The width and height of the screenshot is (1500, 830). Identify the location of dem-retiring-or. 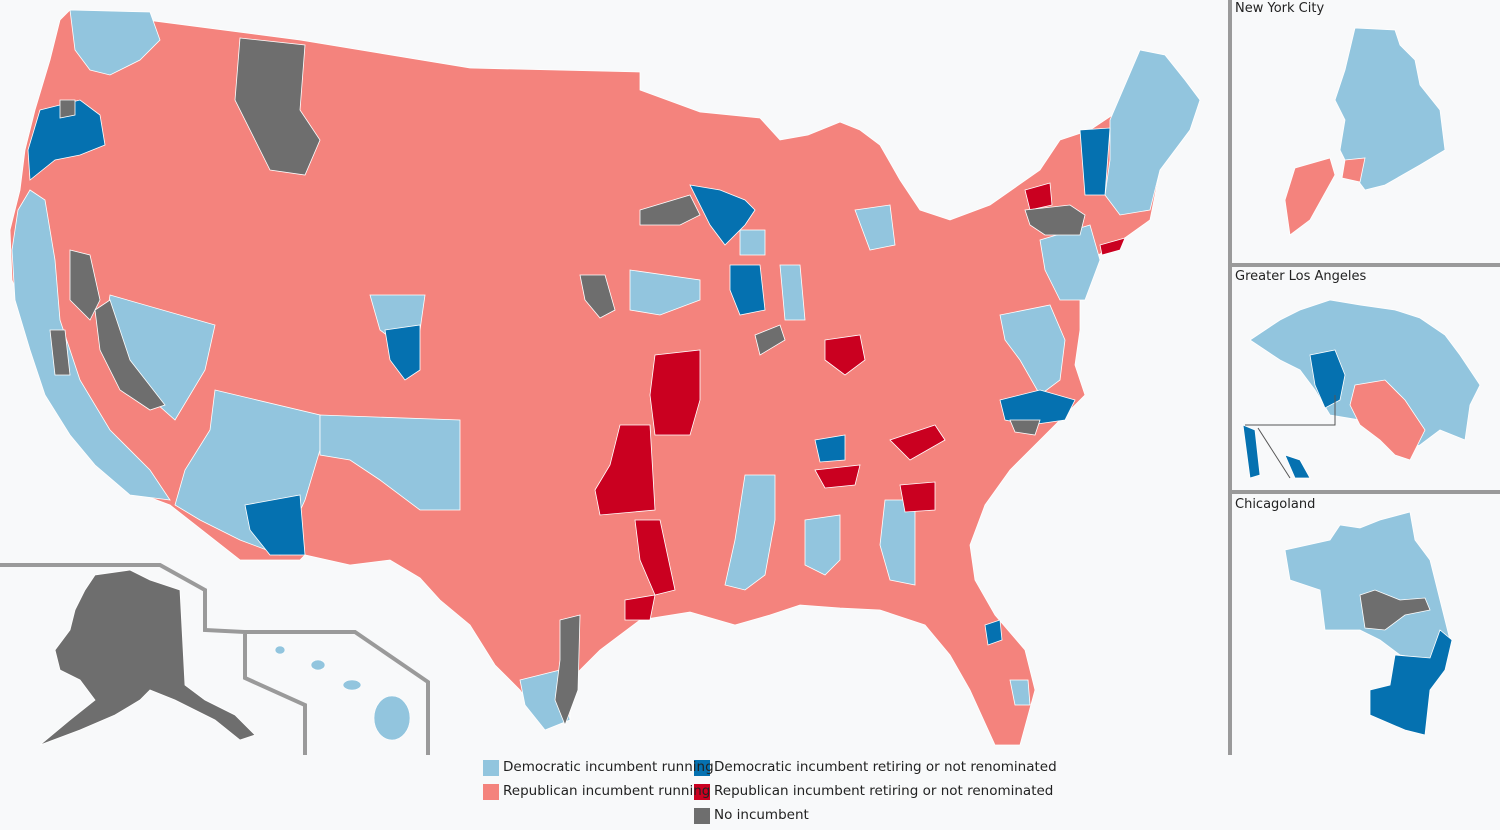
(66, 140).